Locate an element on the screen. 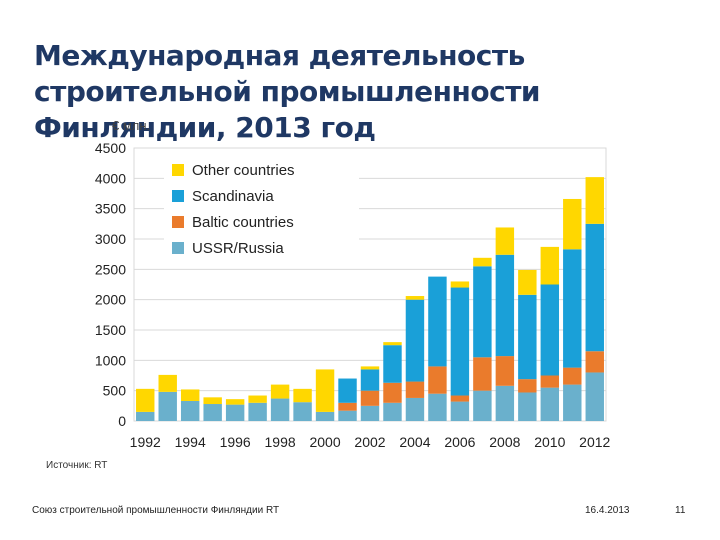 This screenshot has height=540, width=720. legend-label: Other countries is located at coordinates (243, 170).